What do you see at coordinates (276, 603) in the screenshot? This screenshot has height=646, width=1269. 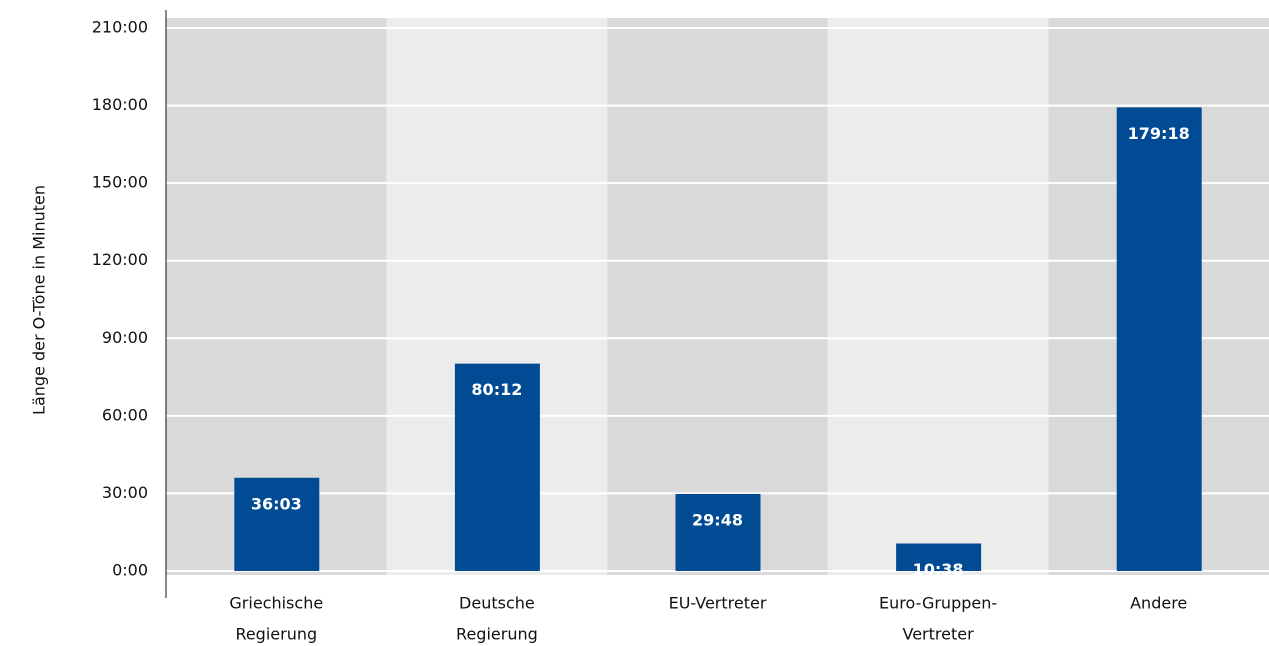 I see `x-tick-label: Griechische` at bounding box center [276, 603].